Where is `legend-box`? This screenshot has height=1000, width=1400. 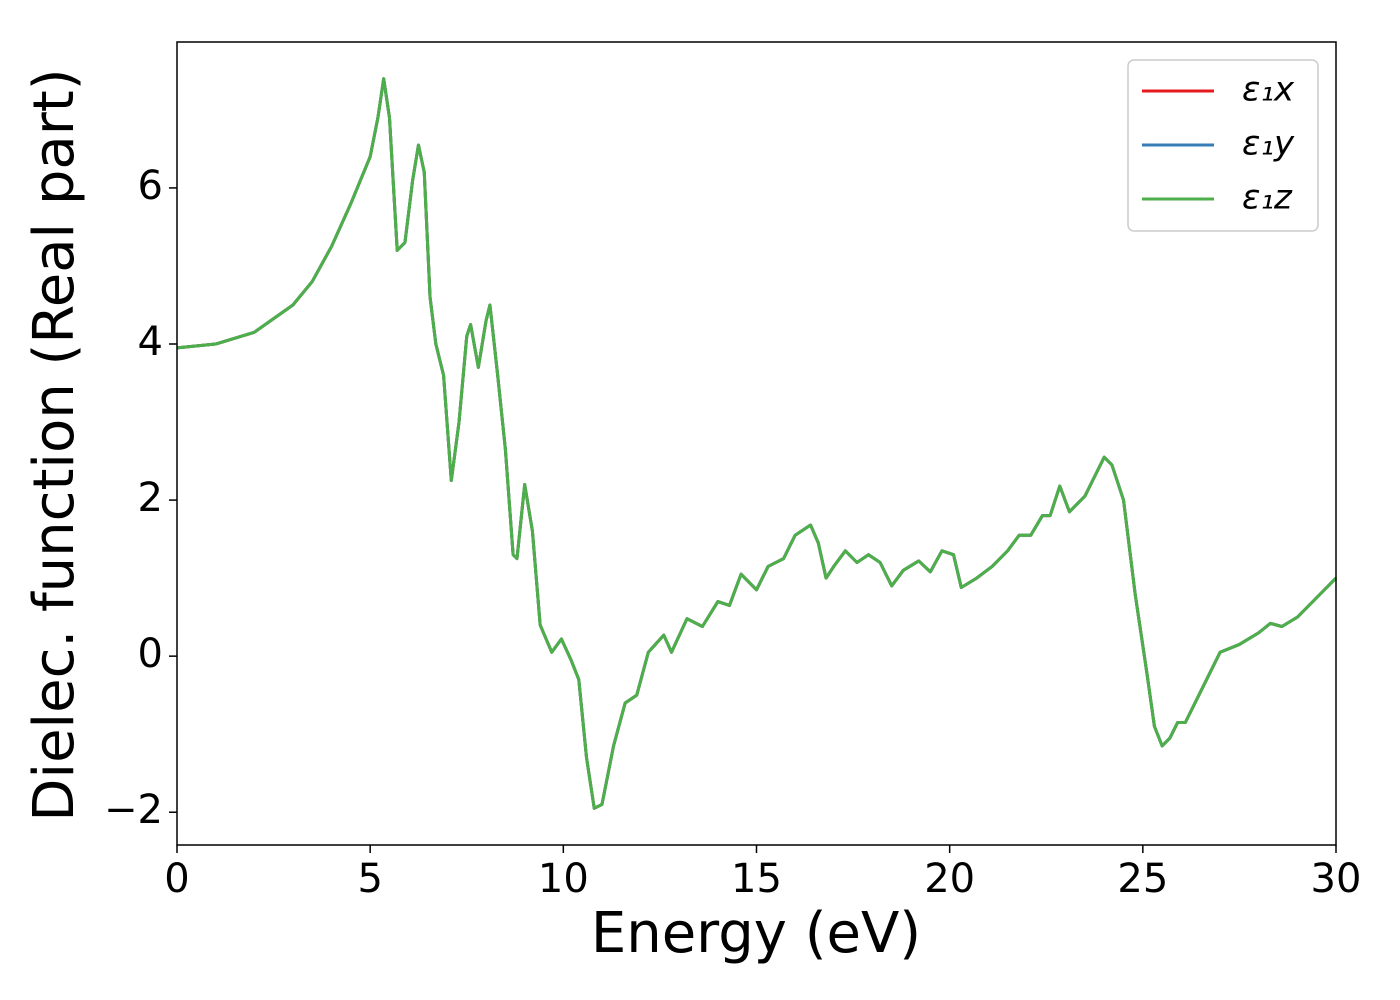 legend-box is located at coordinates (1223, 145).